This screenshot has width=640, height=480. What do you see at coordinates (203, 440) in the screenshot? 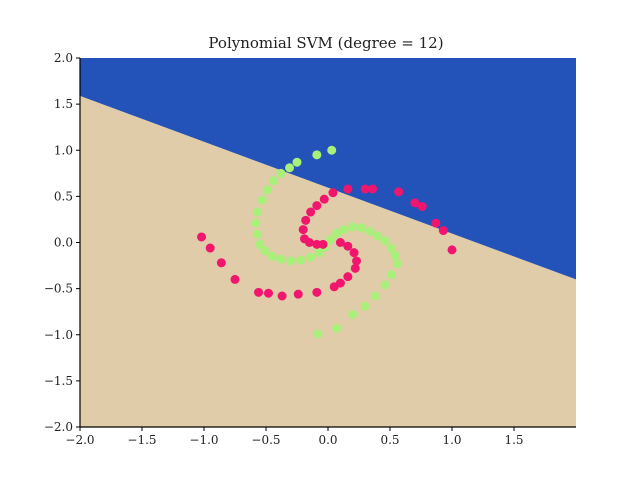
I see `x-tick-label: −1.0` at bounding box center [203, 440].